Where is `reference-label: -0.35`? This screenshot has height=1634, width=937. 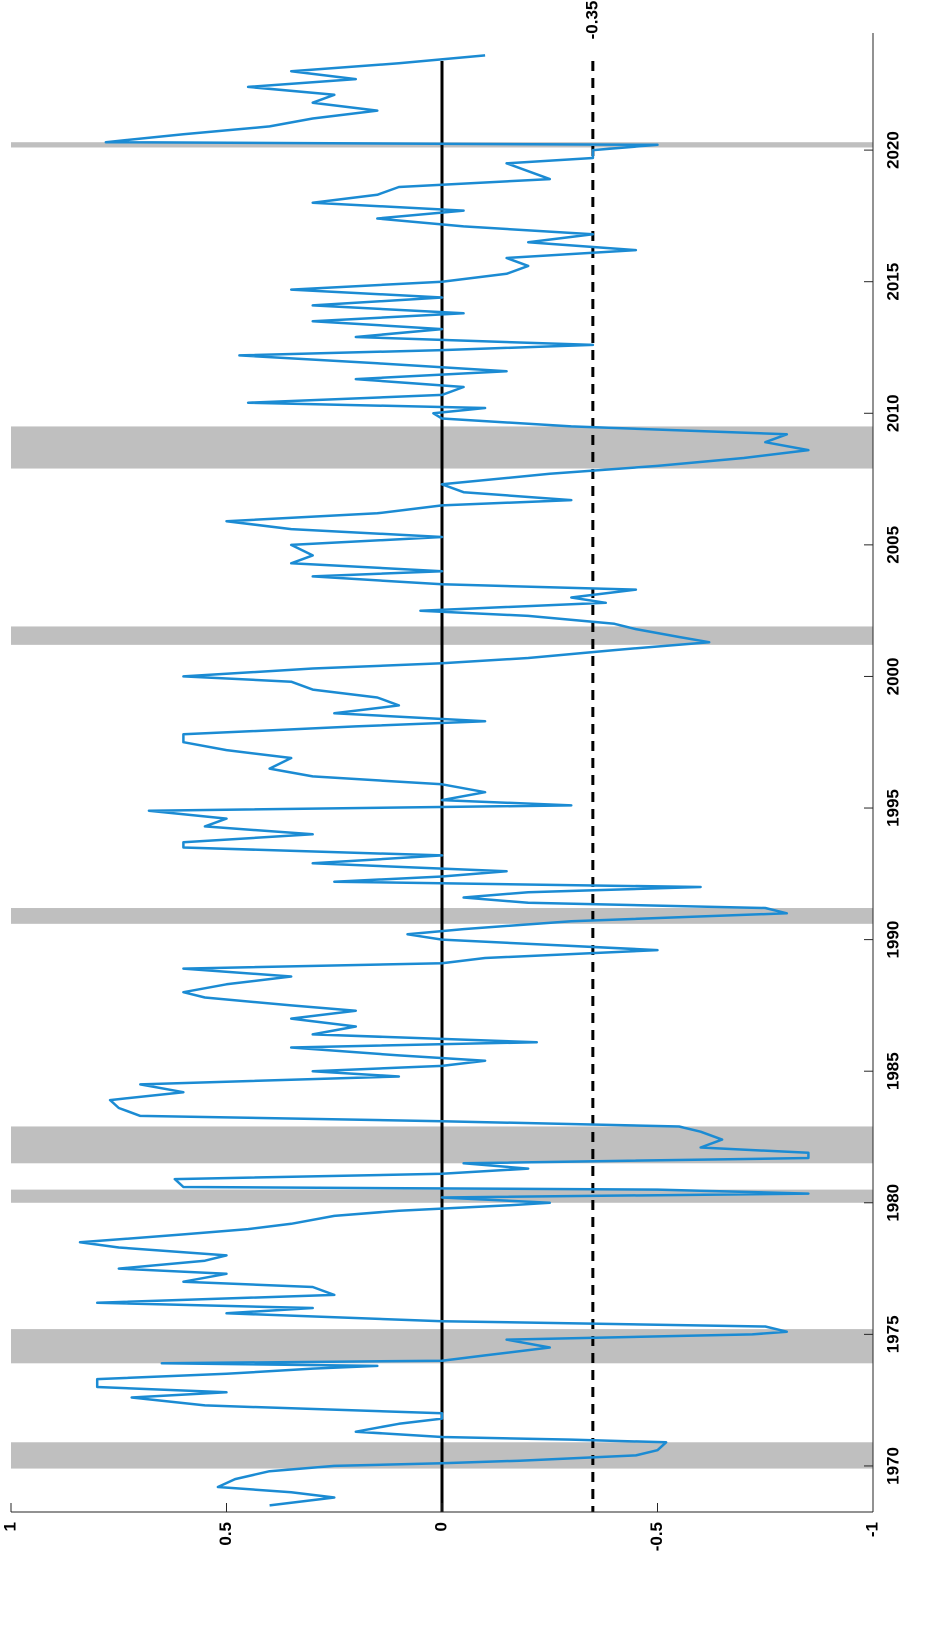 reference-label: -0.35 is located at coordinates (591, 20).